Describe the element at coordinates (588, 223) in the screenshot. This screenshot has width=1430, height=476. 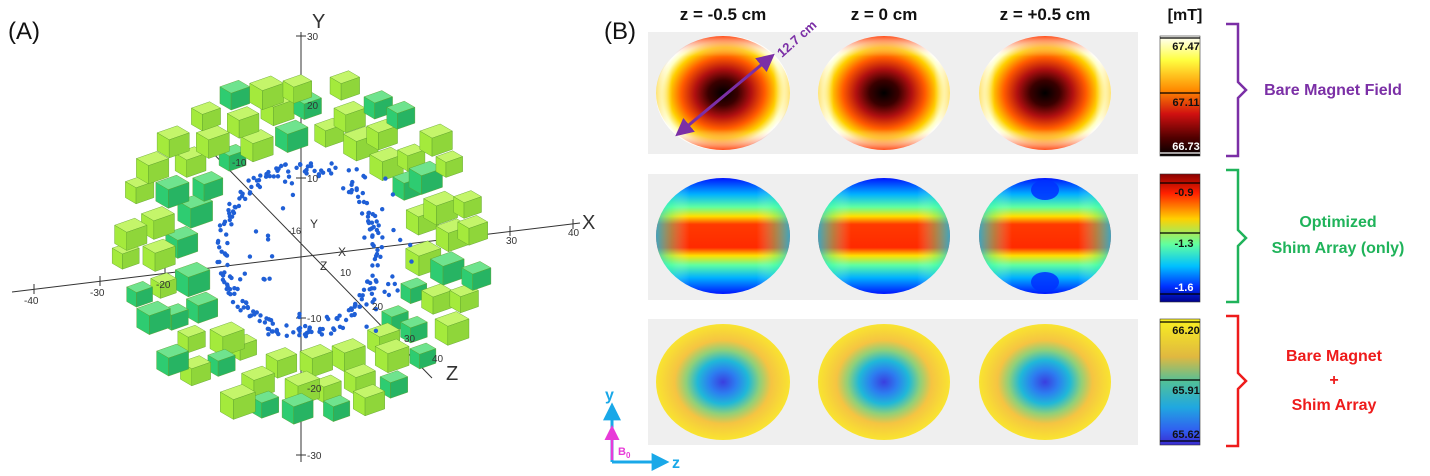
I see `x-axis-label: X` at that location.